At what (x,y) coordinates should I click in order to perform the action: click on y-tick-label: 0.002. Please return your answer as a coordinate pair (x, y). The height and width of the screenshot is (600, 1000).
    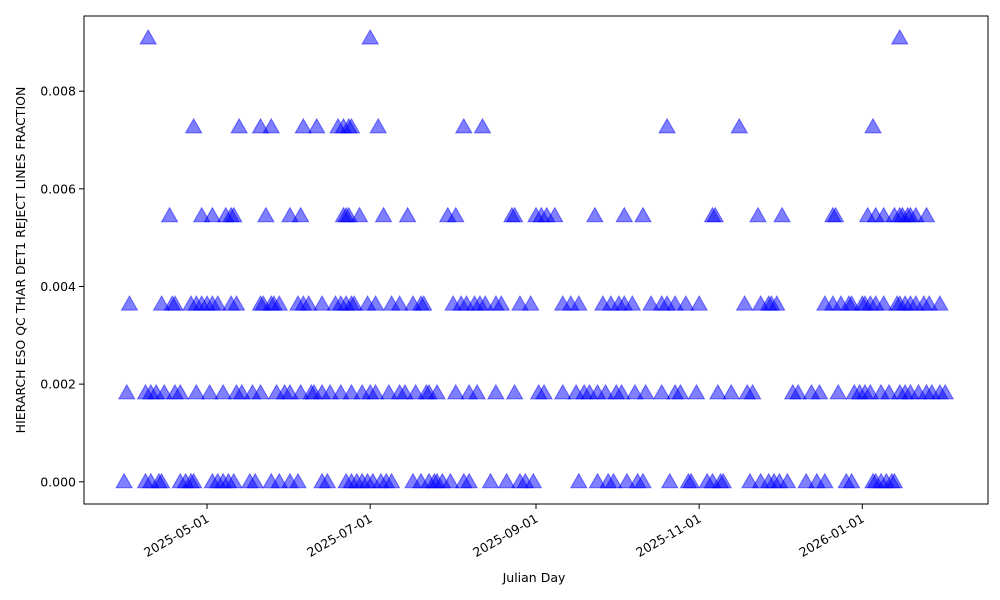
    Looking at the image, I should click on (58, 384).